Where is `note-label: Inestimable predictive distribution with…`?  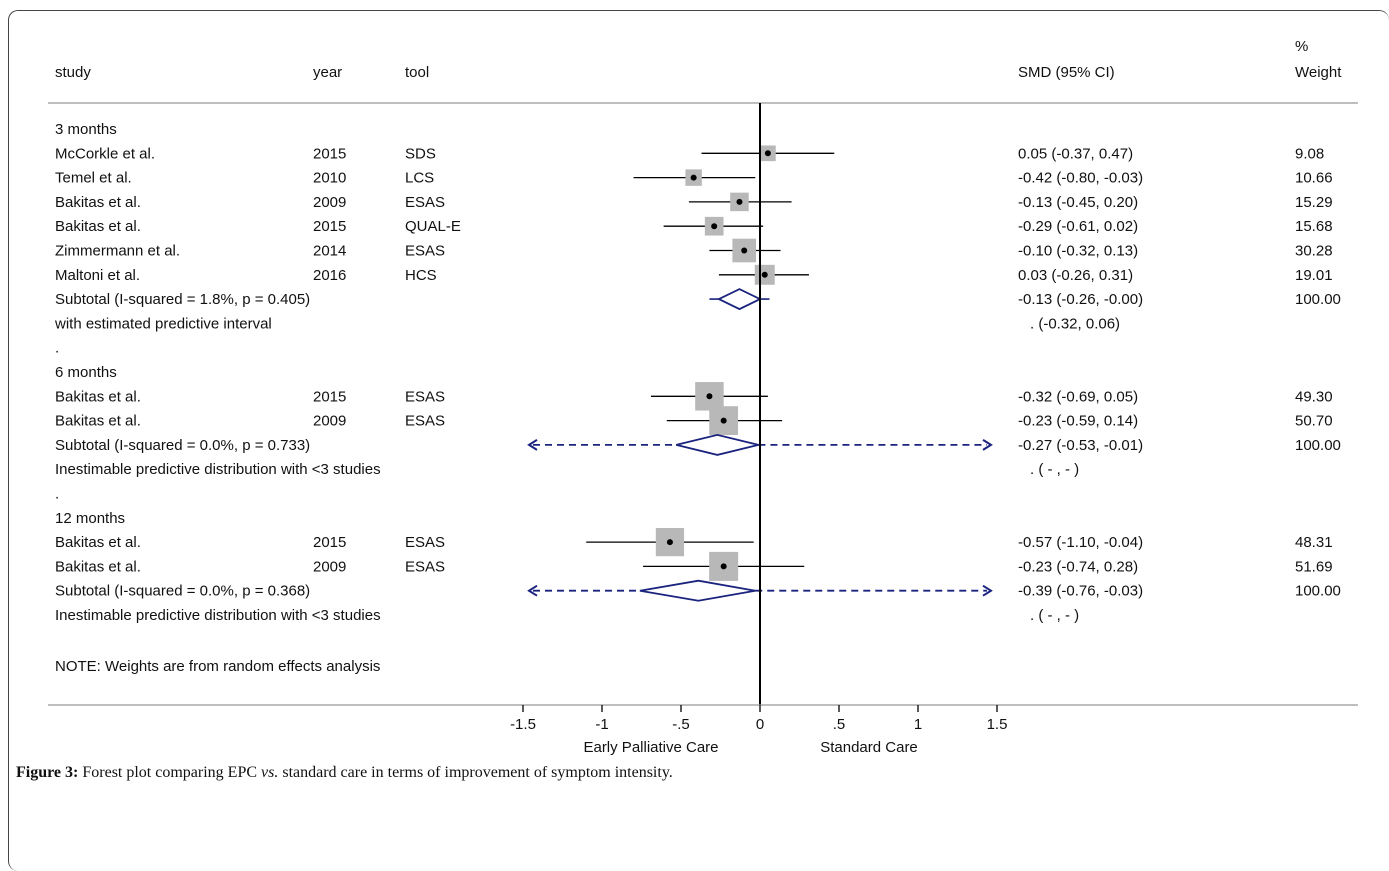
note-label: Inestimable predictive distribution with… is located at coordinates (218, 469).